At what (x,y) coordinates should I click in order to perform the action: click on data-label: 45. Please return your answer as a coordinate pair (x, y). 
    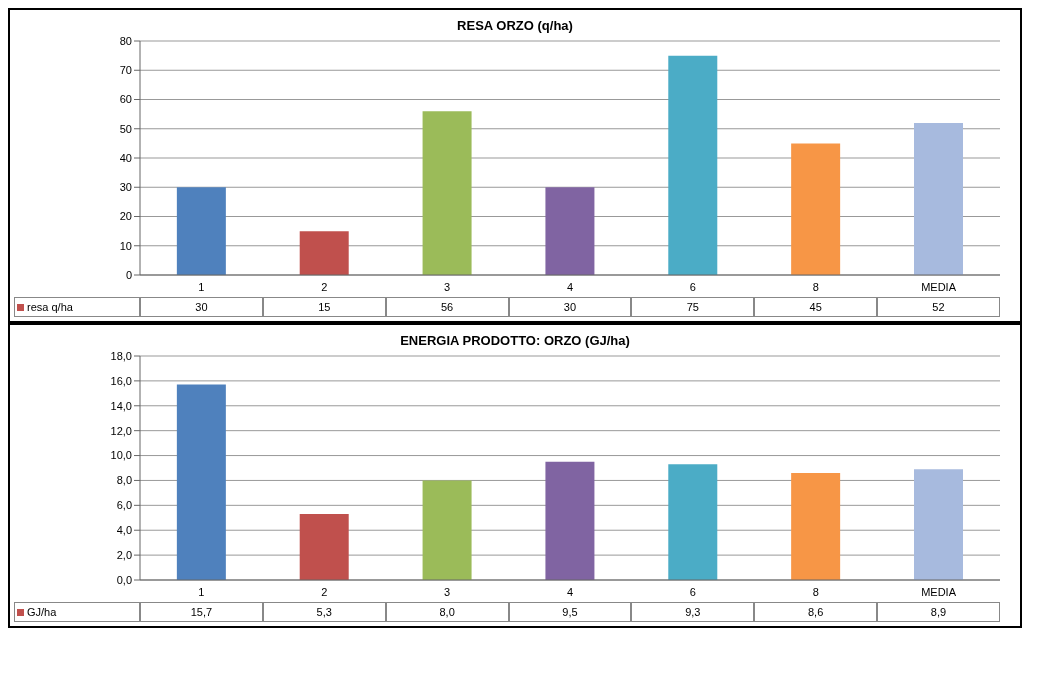
    Looking at the image, I should click on (816, 307).